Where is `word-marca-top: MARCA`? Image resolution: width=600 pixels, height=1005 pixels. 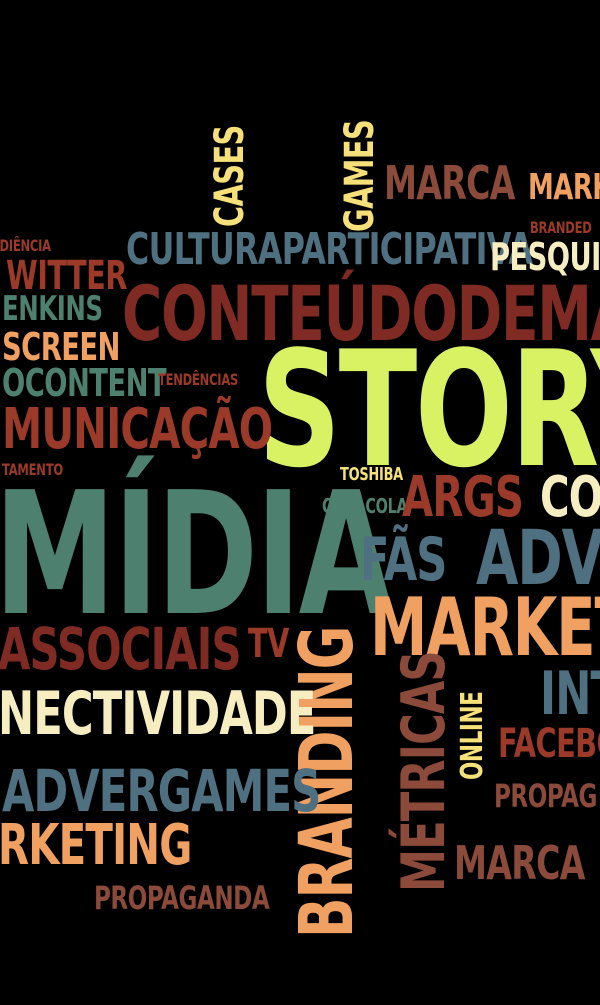 word-marca-top: MARCA is located at coordinates (449, 183).